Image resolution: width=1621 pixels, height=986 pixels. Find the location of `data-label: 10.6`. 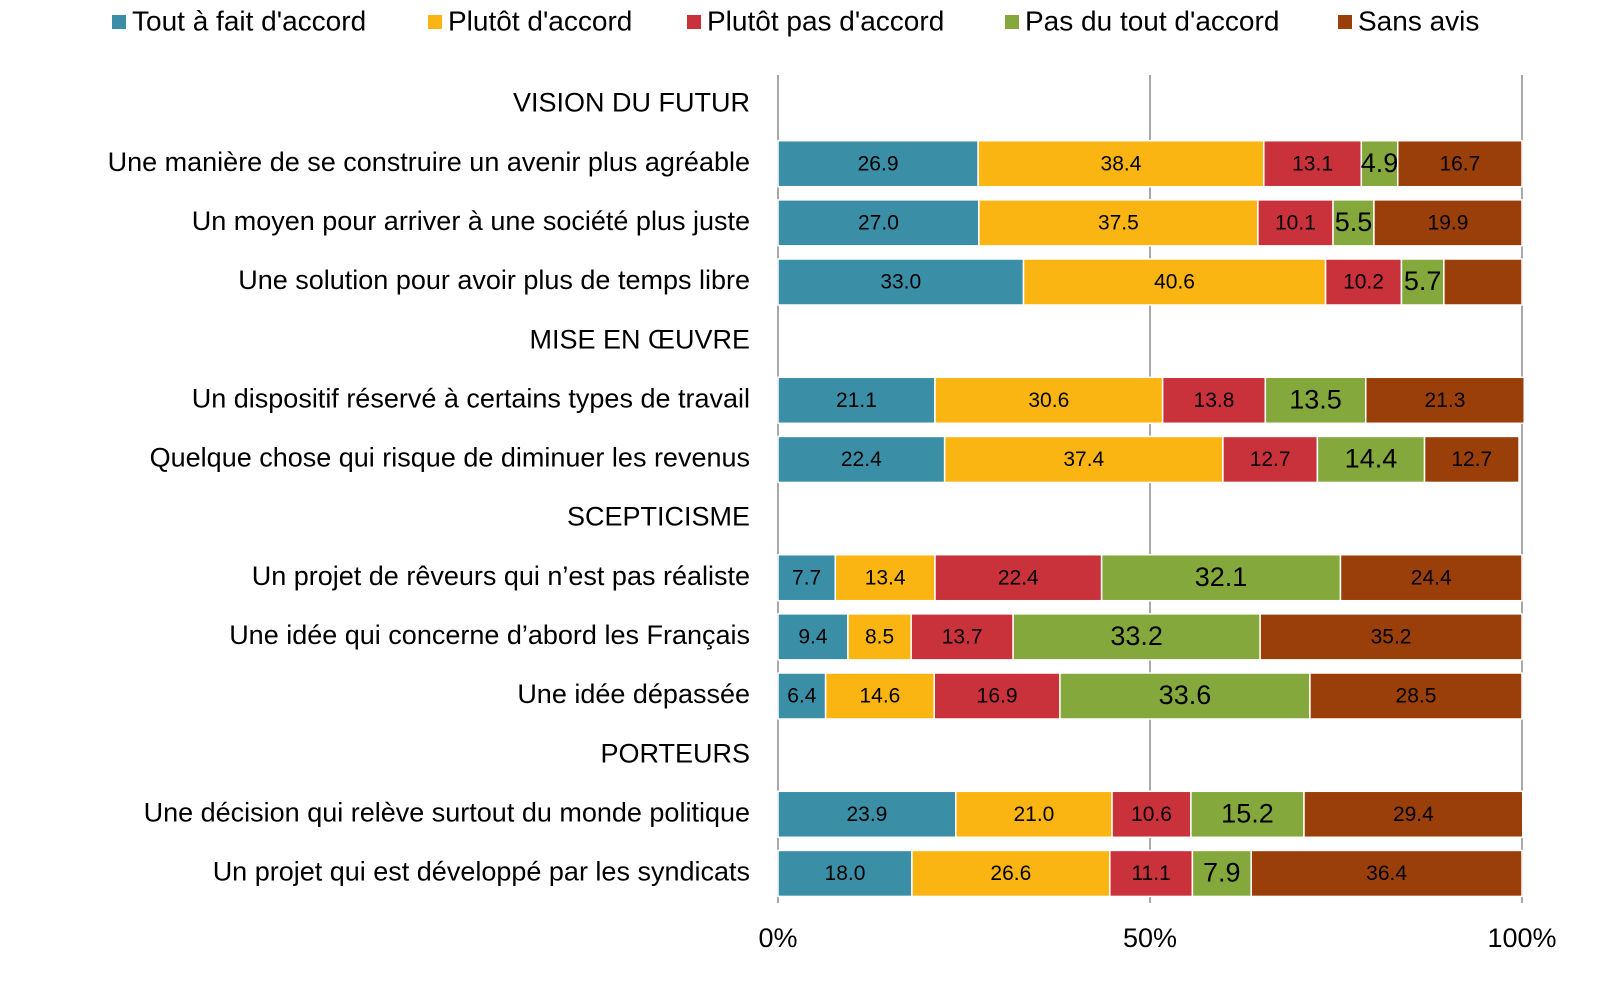

data-label: 10.6 is located at coordinates (1151, 814).